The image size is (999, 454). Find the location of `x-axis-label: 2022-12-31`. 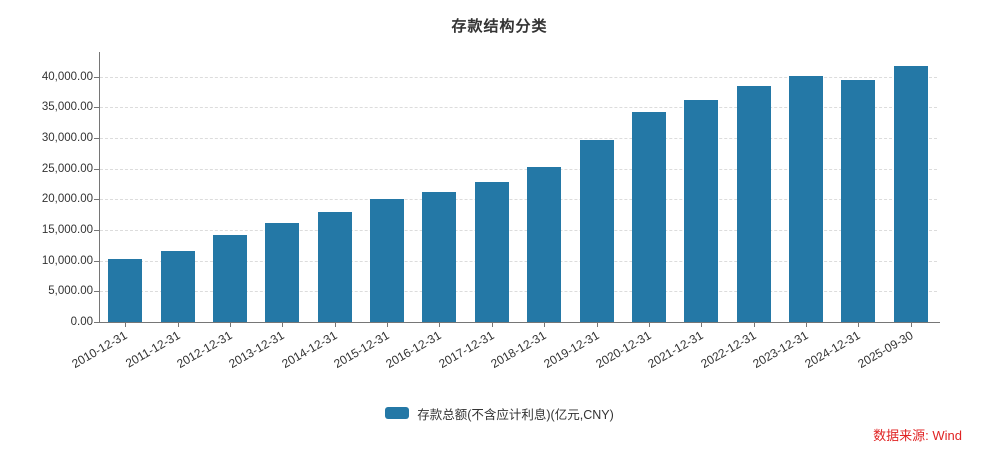

x-axis-label: 2022-12-31 is located at coordinates (728, 349).